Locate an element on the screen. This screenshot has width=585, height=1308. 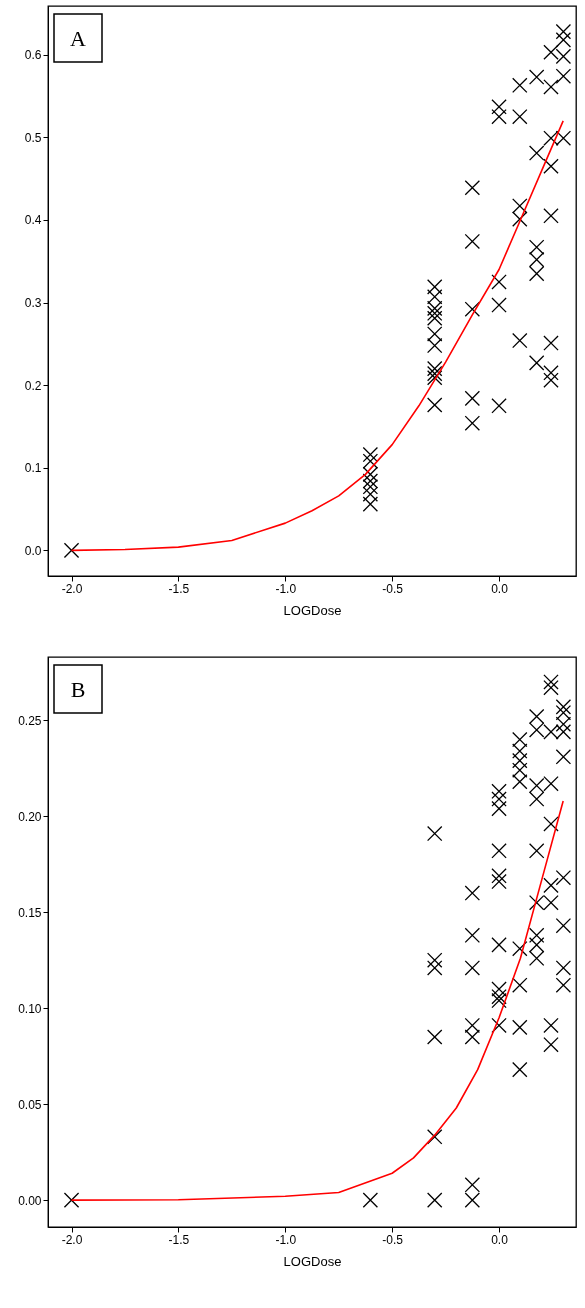
y-tick-label: 0.15 is located at coordinates (30, 912).